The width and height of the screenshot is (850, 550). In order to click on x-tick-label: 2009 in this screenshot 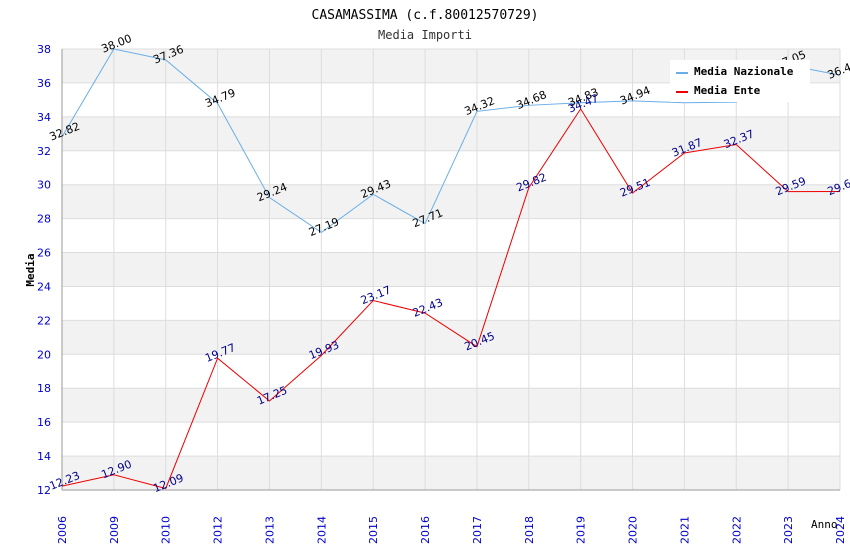, I will do `click(114, 530)`.